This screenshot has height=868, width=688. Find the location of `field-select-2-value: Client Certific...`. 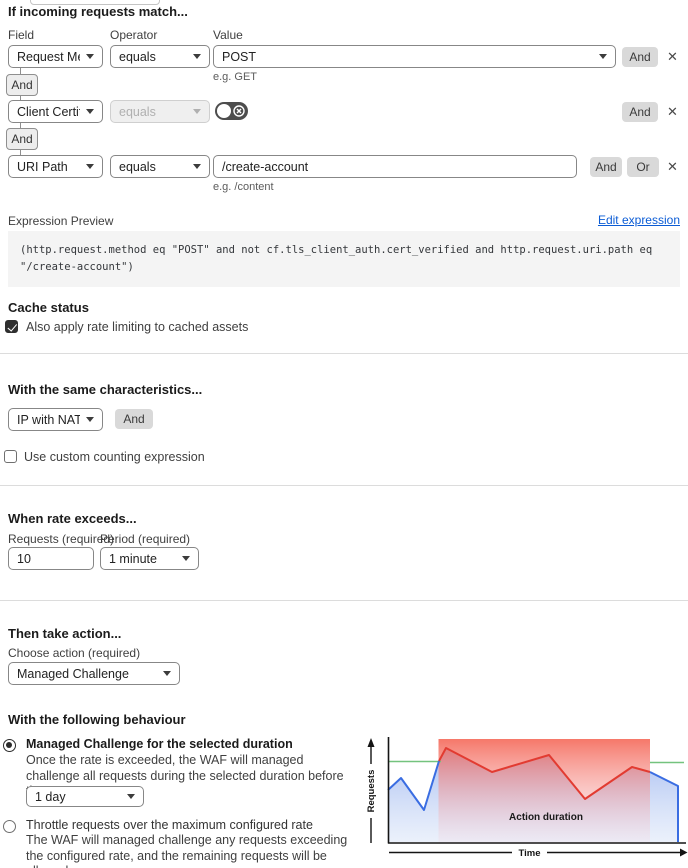

field-select-2-value: Client Certific... is located at coordinates (48, 111).